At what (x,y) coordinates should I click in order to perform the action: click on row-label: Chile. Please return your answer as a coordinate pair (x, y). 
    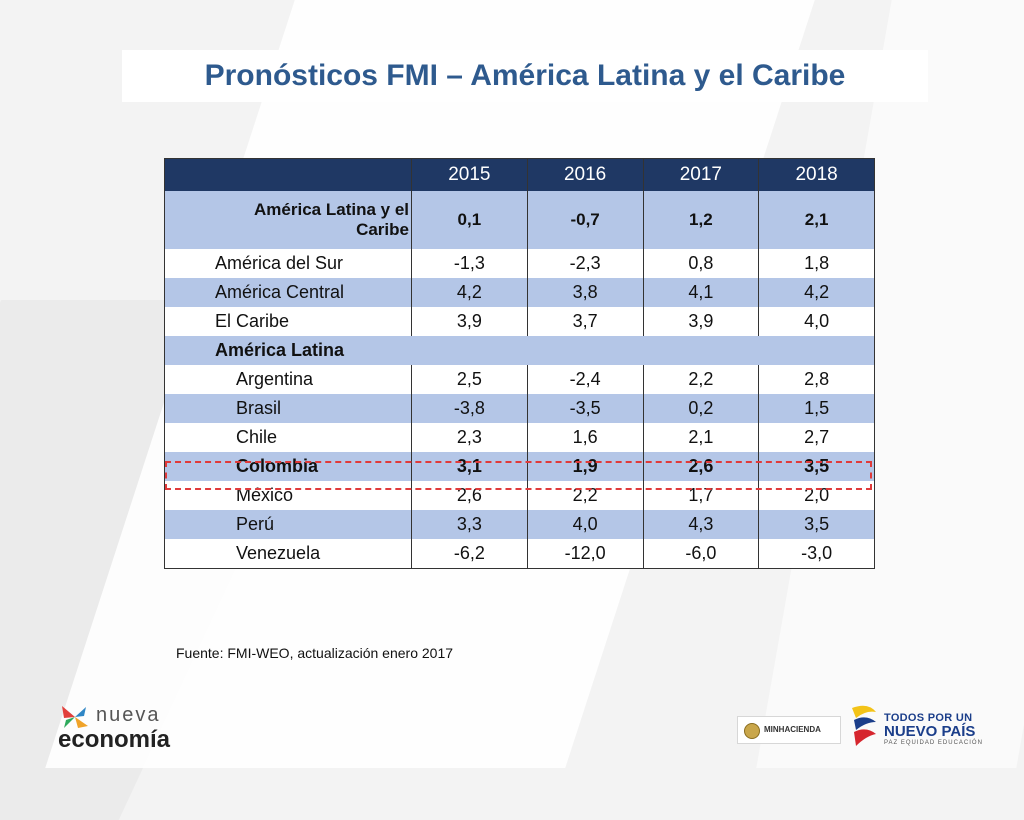
    Looking at the image, I should click on (257, 437).